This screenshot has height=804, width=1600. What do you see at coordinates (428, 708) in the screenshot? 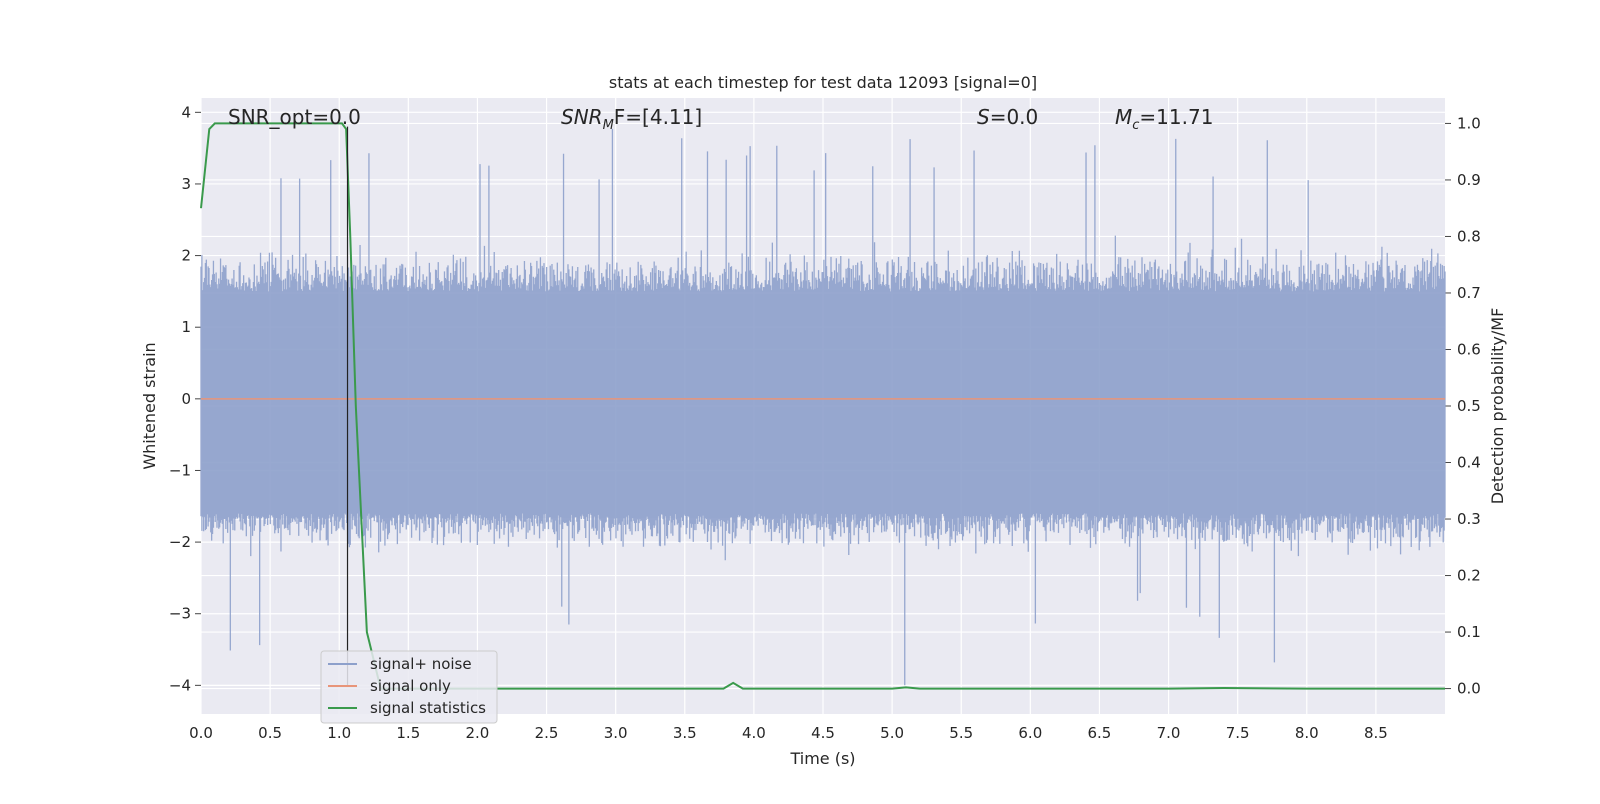
I see `legend-label-signal-statistics: signal statistics` at bounding box center [428, 708].